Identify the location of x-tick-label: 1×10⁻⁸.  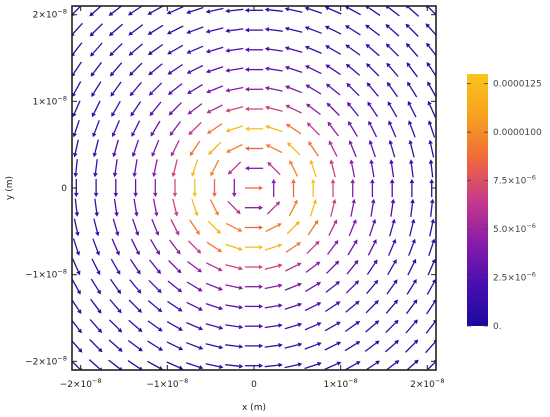
(341, 383).